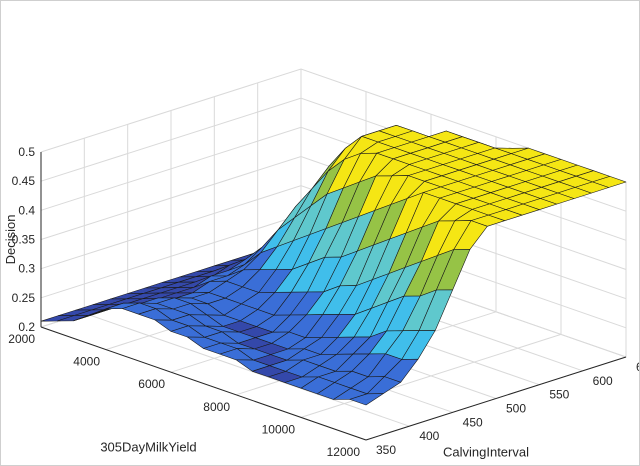  Describe the element at coordinates (24, 298) in the screenshot. I see `z-tick-label: 0.25` at that location.